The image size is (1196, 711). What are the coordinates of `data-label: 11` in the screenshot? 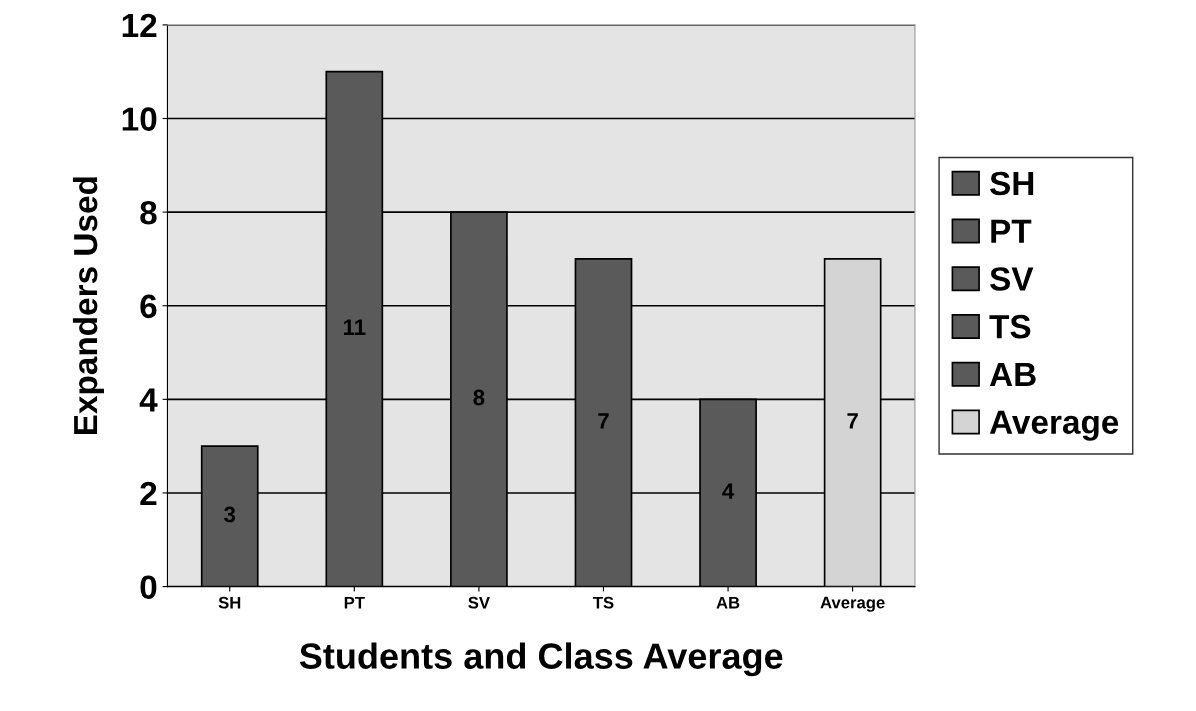 It's located at (354, 327).